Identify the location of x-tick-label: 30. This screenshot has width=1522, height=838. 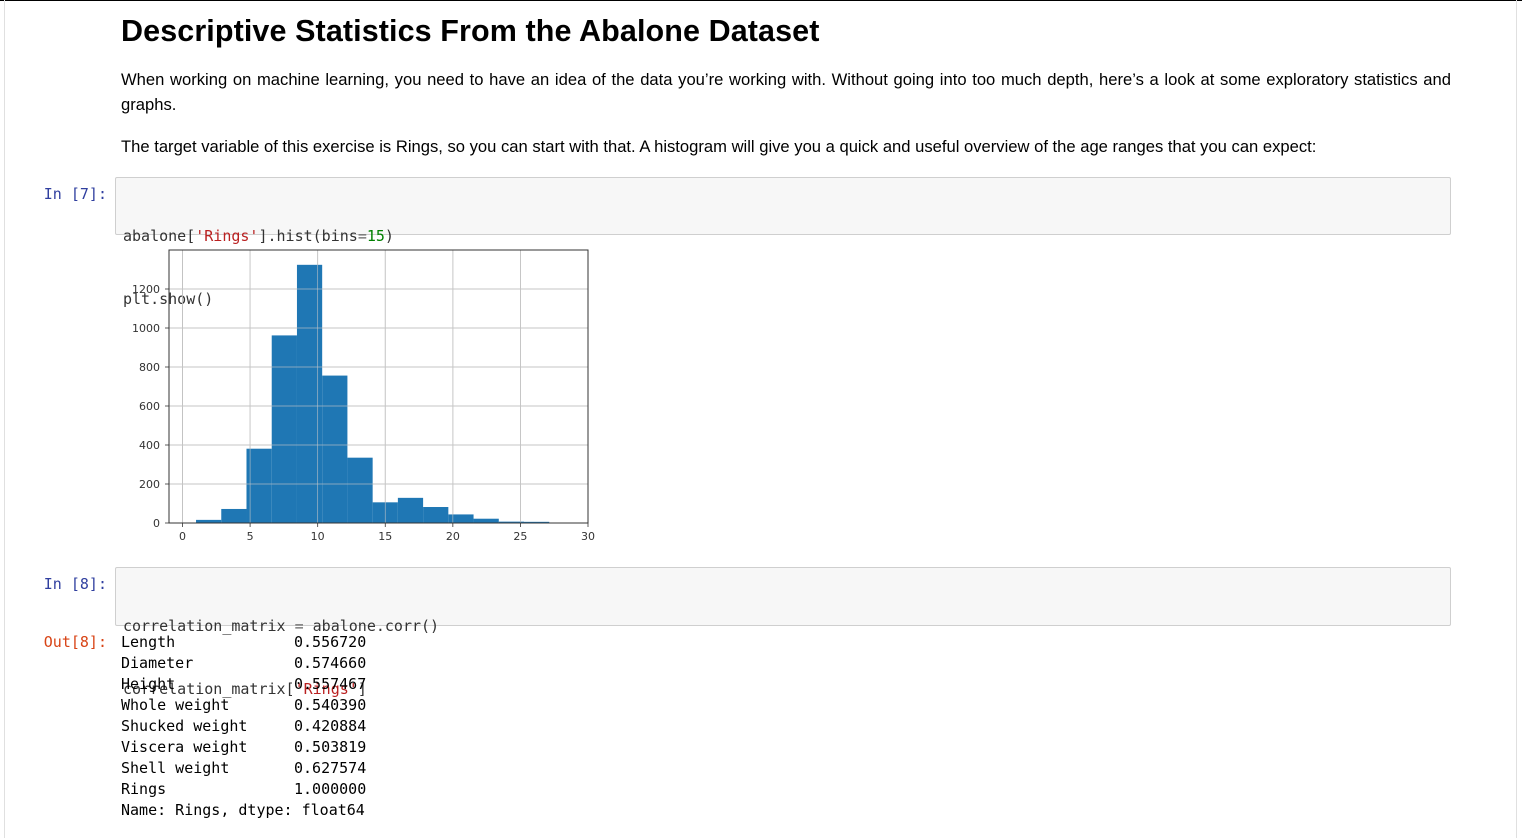
(588, 536).